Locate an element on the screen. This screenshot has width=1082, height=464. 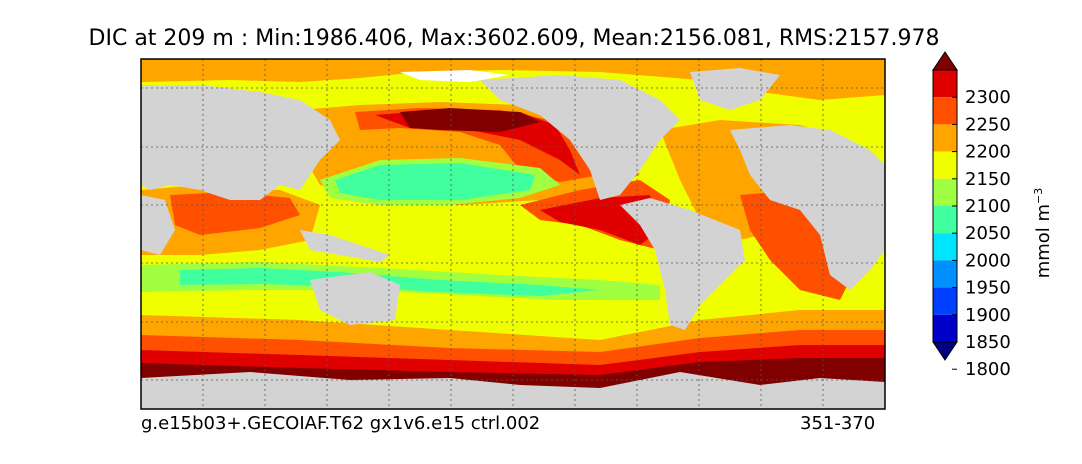
colorbar-tick-label: 1850 is located at coordinates (988, 342).